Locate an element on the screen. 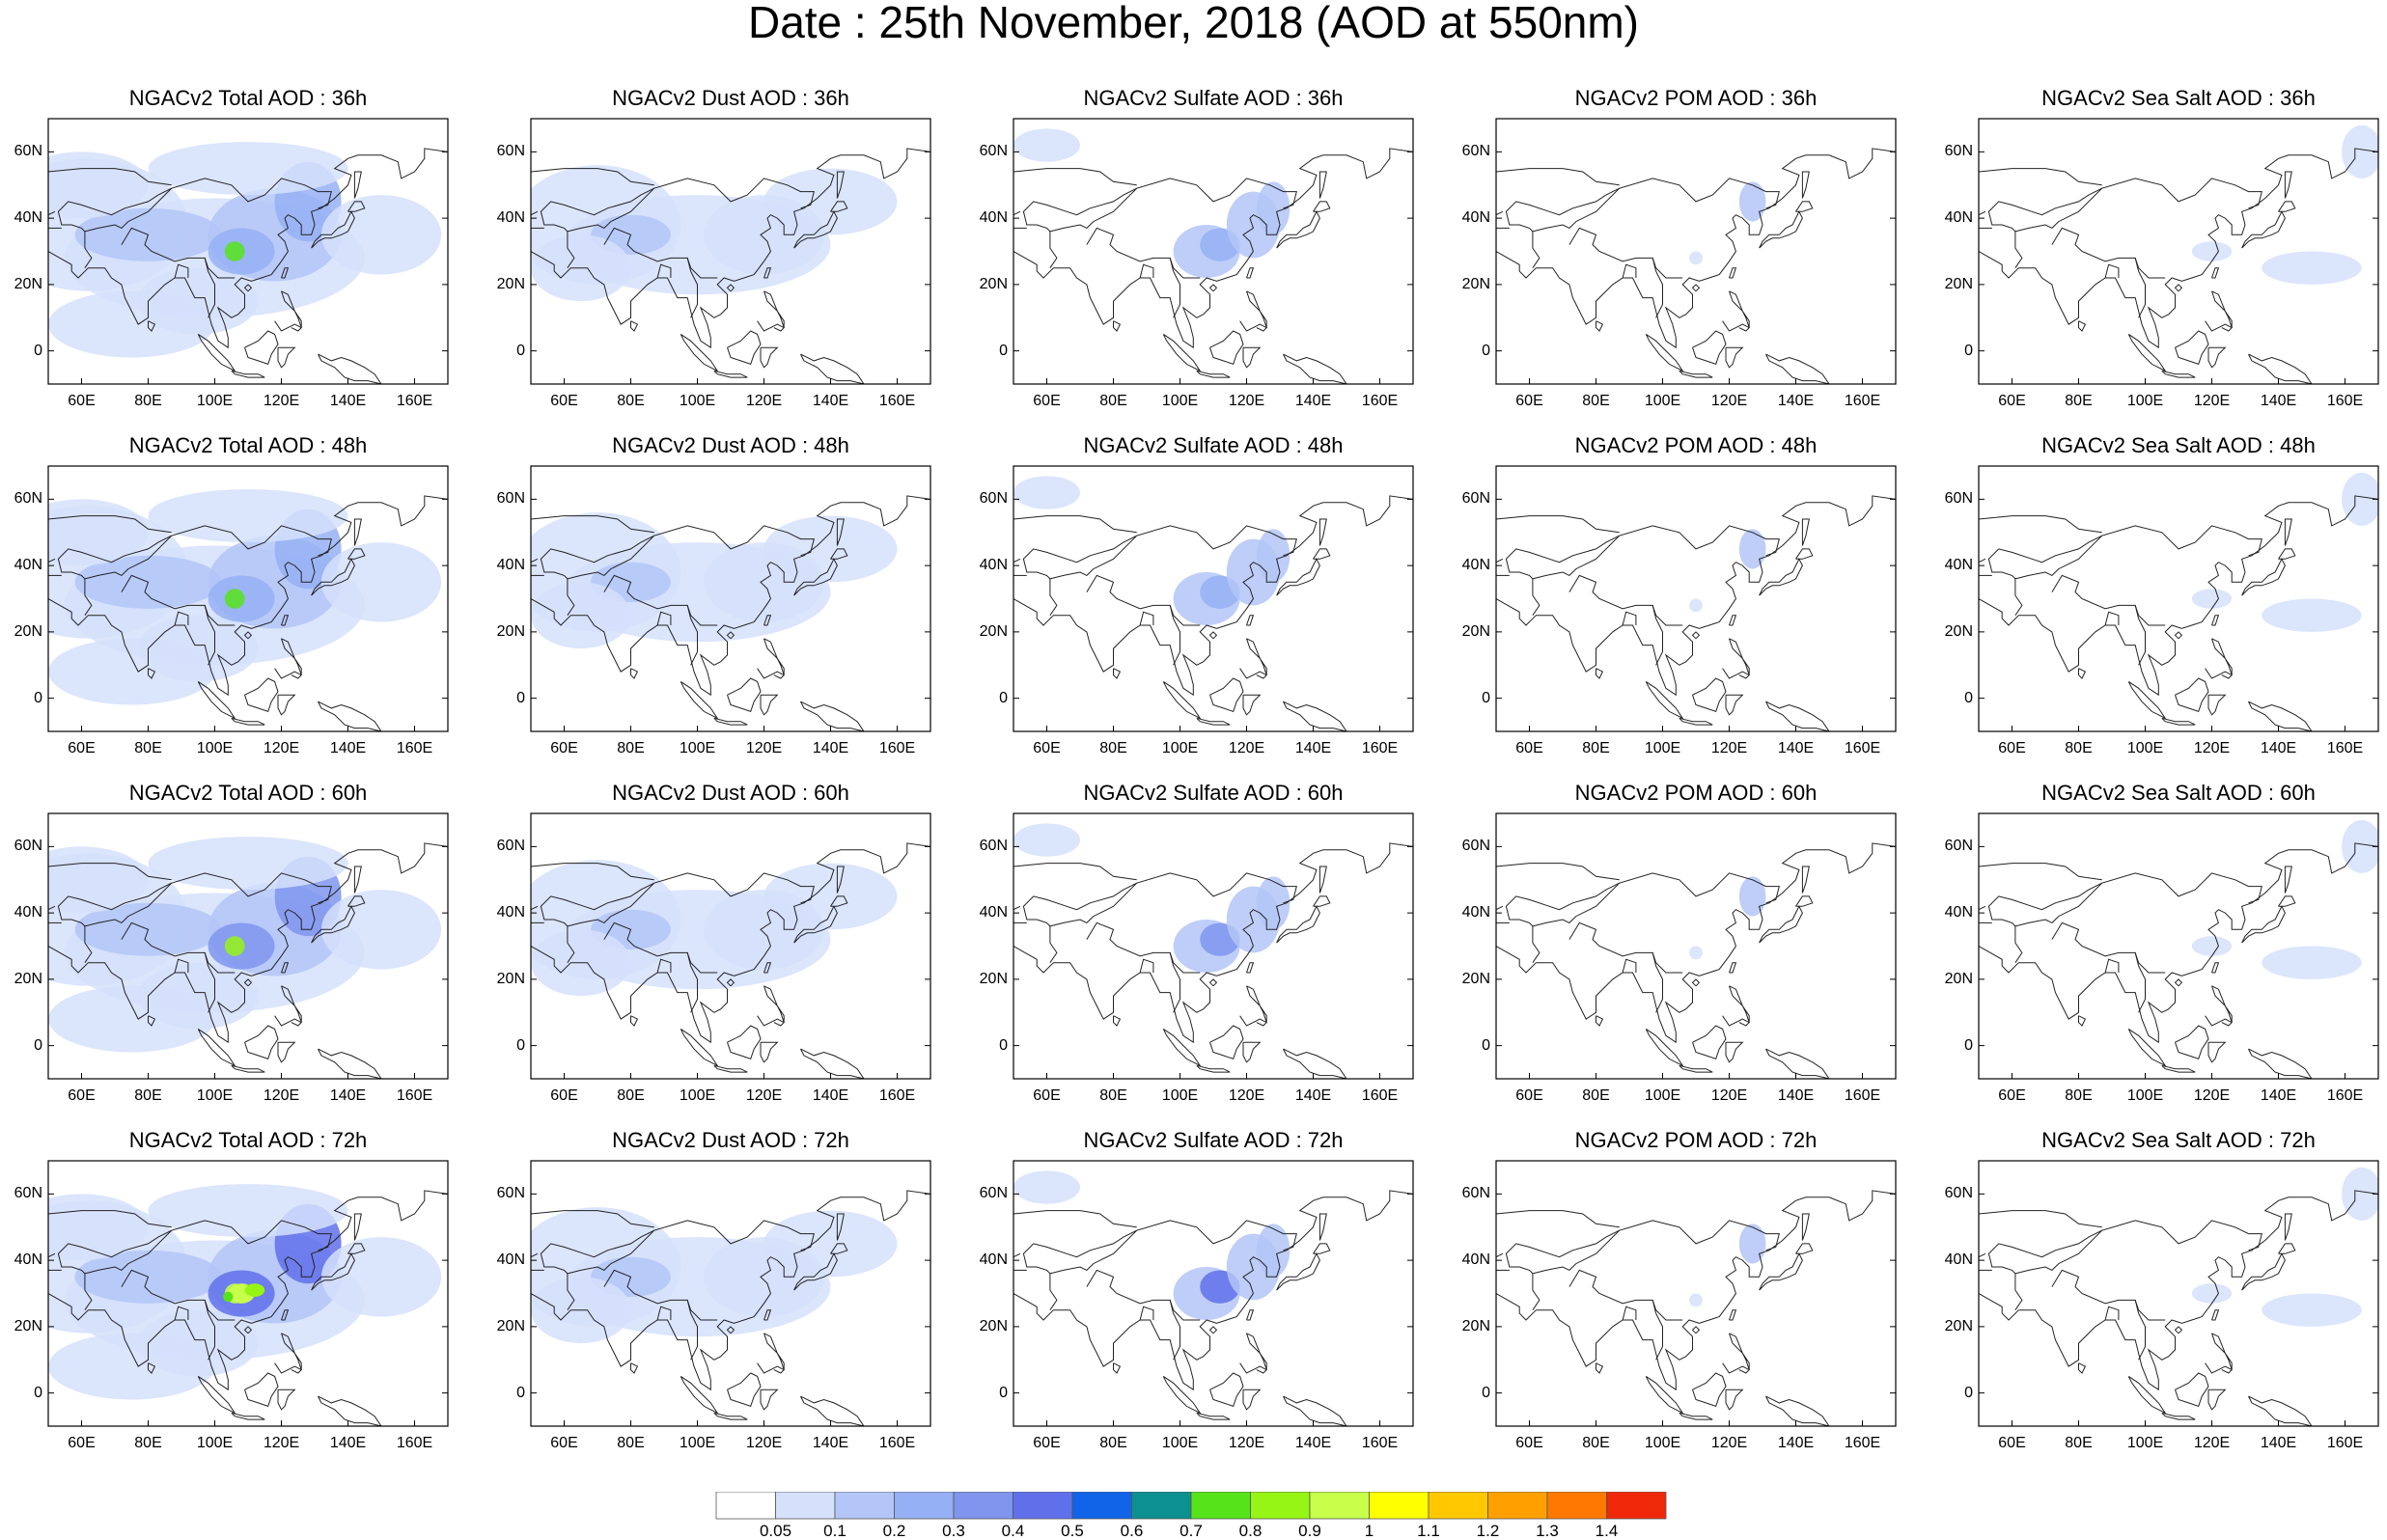 Image resolution: width=2387 pixels, height=1540 pixels. x-tick-label: 140E is located at coordinates (1313, 748).